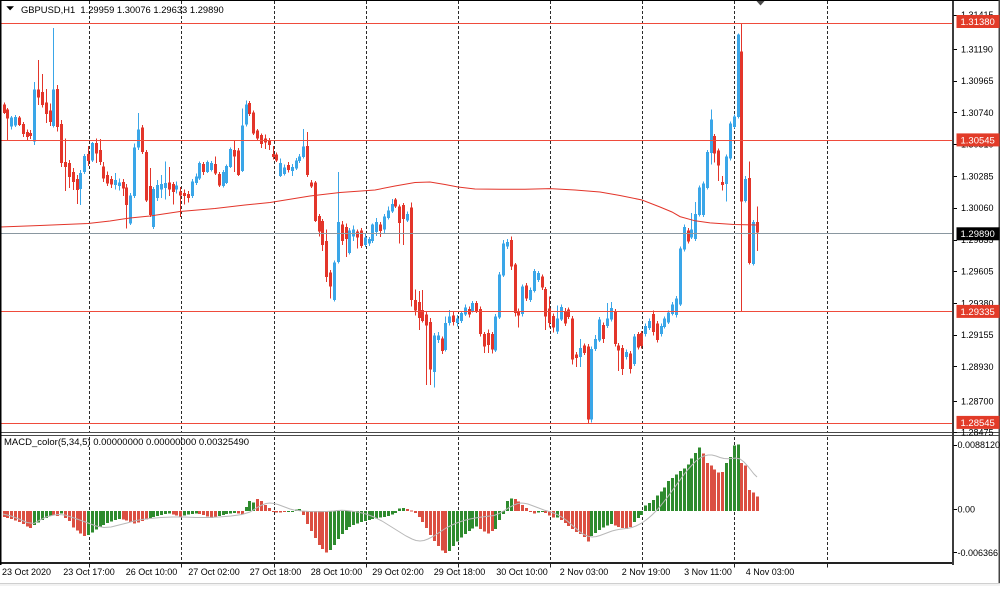 This screenshot has height=591, width=1000. Describe the element at coordinates (977, 401) in the screenshot. I see `svg-text: 1.28700` at that location.